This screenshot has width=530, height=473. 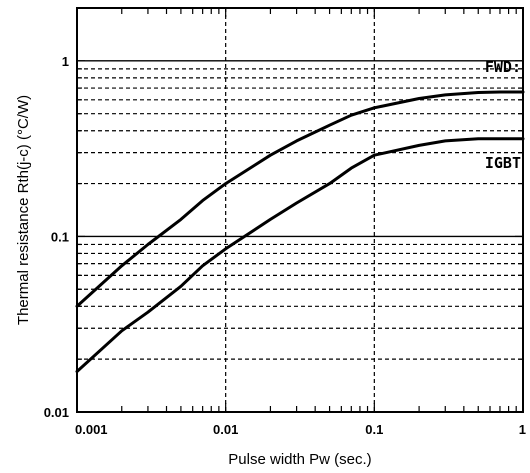 I want to click on x-tick-label: 0.1, so click(x=374, y=429).